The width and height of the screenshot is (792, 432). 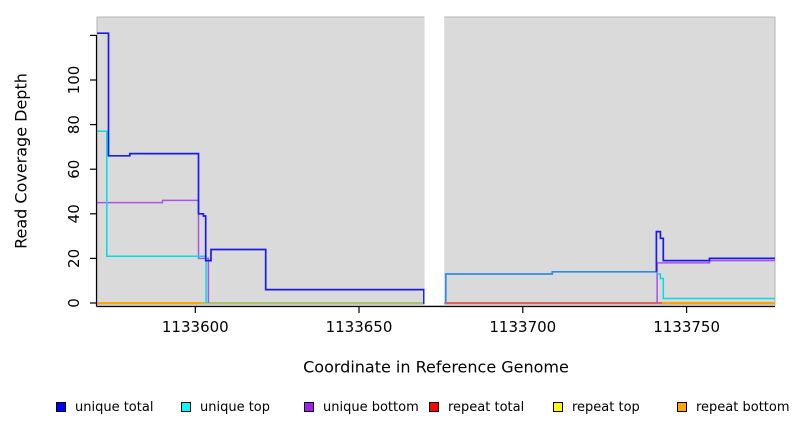 What do you see at coordinates (682, 407) in the screenshot?
I see `legend-swatch-repeat-bottom-icon` at bounding box center [682, 407].